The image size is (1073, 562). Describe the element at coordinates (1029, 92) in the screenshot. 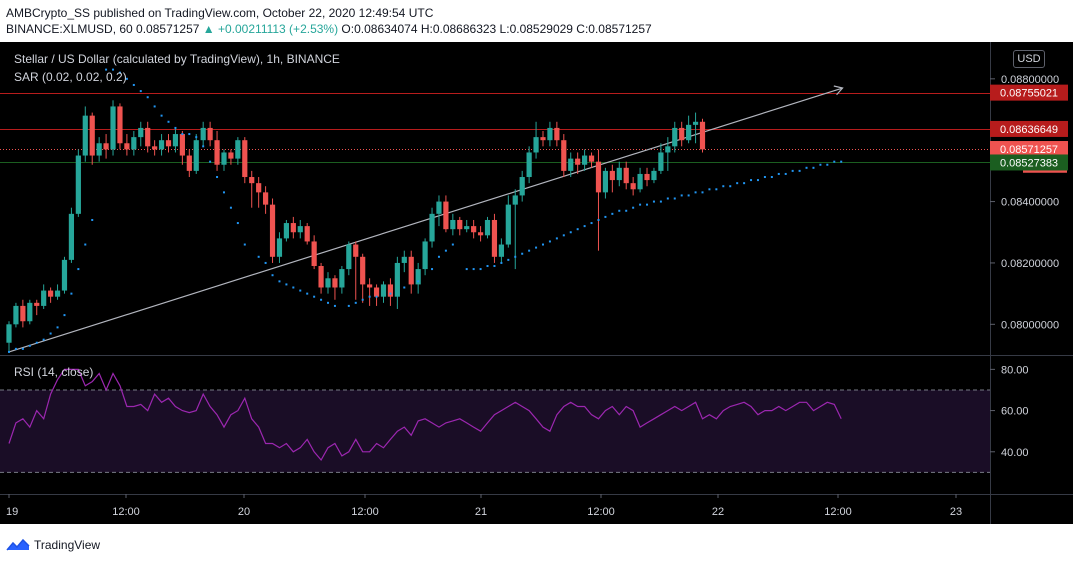

I see `price-label: 0.08755021` at that location.